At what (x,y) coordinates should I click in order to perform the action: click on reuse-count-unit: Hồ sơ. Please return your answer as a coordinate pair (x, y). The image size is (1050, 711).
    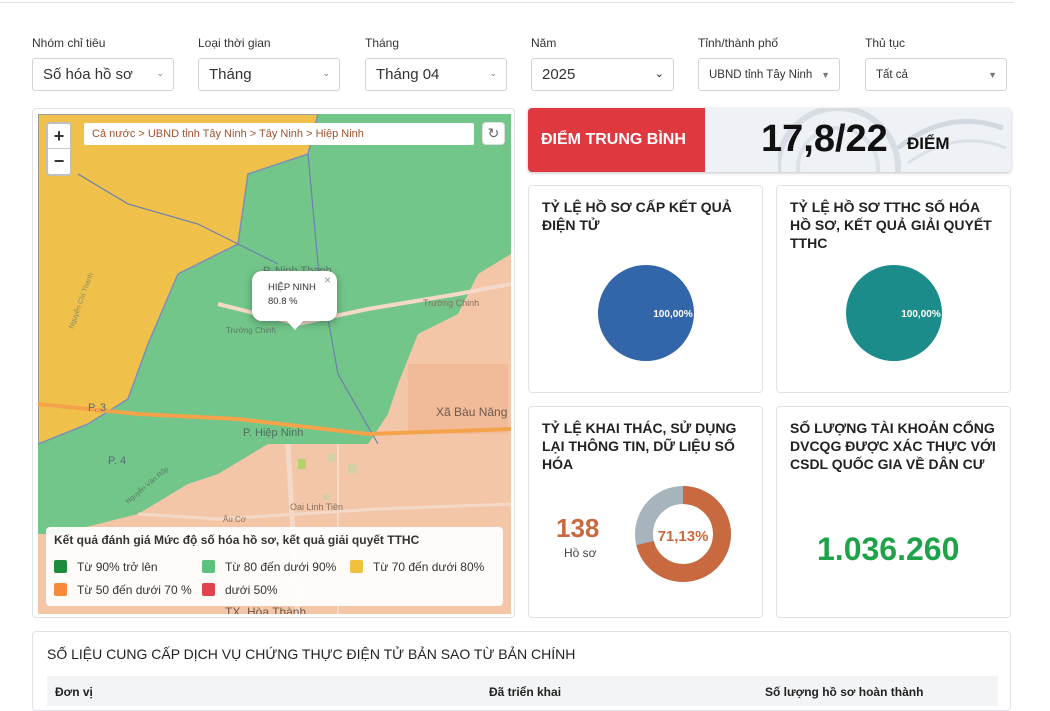
    Looking at the image, I should click on (580, 553).